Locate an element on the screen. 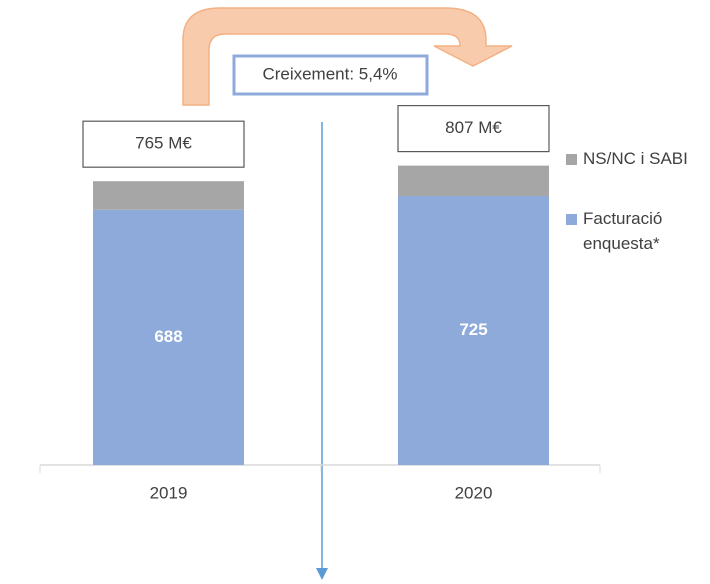 The image size is (710, 584). x-tick-label: 2020 is located at coordinates (474, 492).